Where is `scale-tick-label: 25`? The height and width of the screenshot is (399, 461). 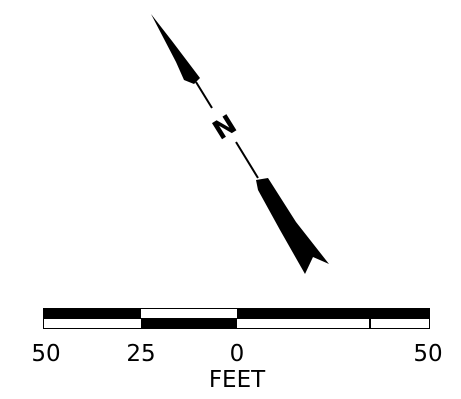
scale-tick-label: 25 is located at coordinates (140, 354).